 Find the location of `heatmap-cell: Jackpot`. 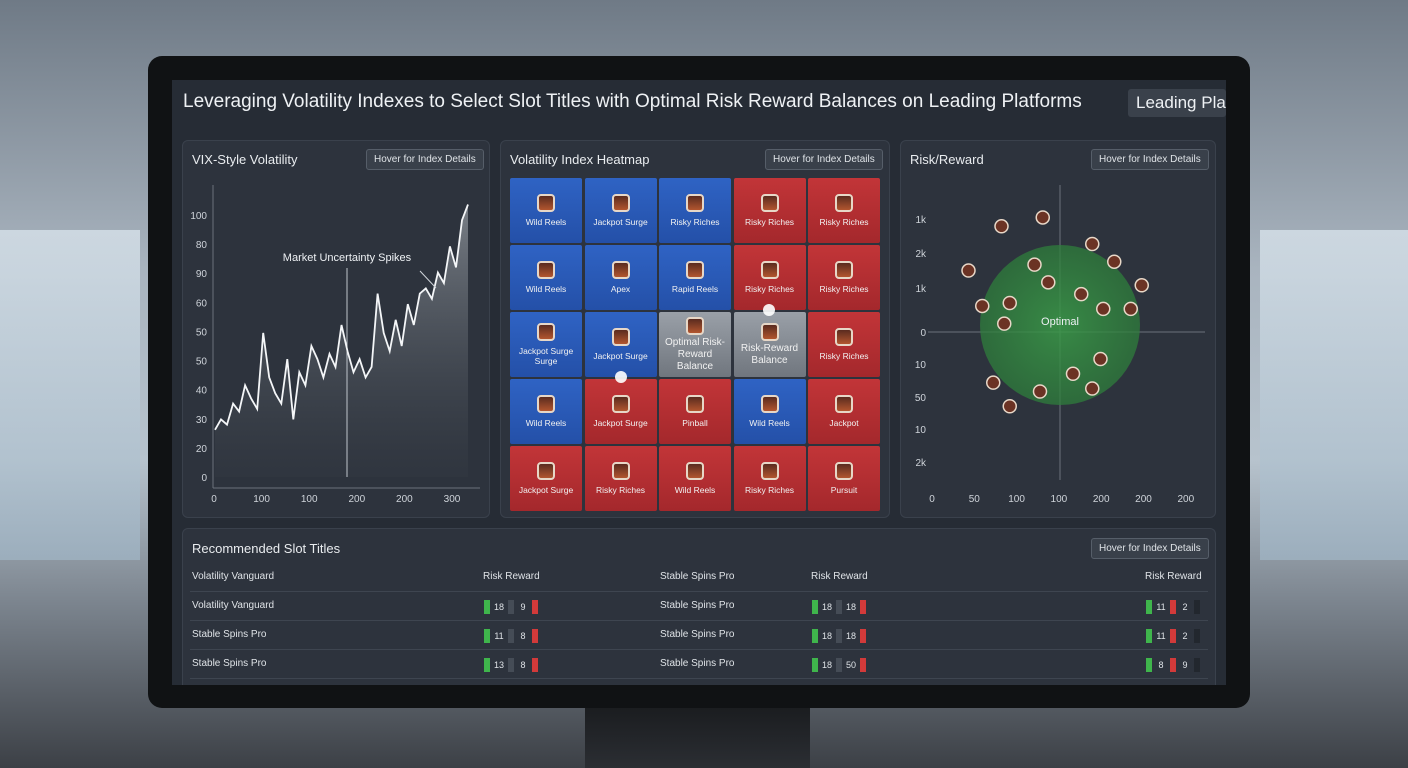

heatmap-cell: Jackpot is located at coordinates (844, 411).